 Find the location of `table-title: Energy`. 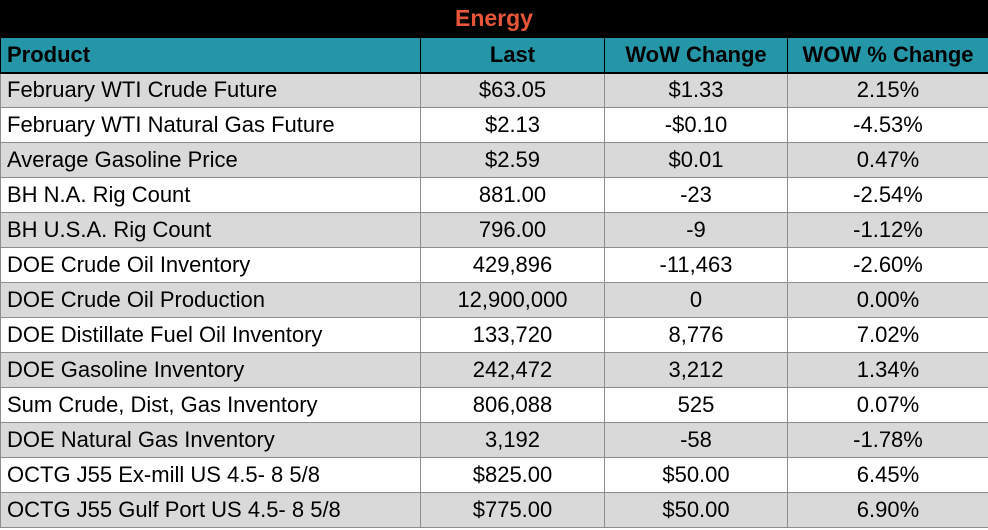

table-title: Energy is located at coordinates (494, 18).